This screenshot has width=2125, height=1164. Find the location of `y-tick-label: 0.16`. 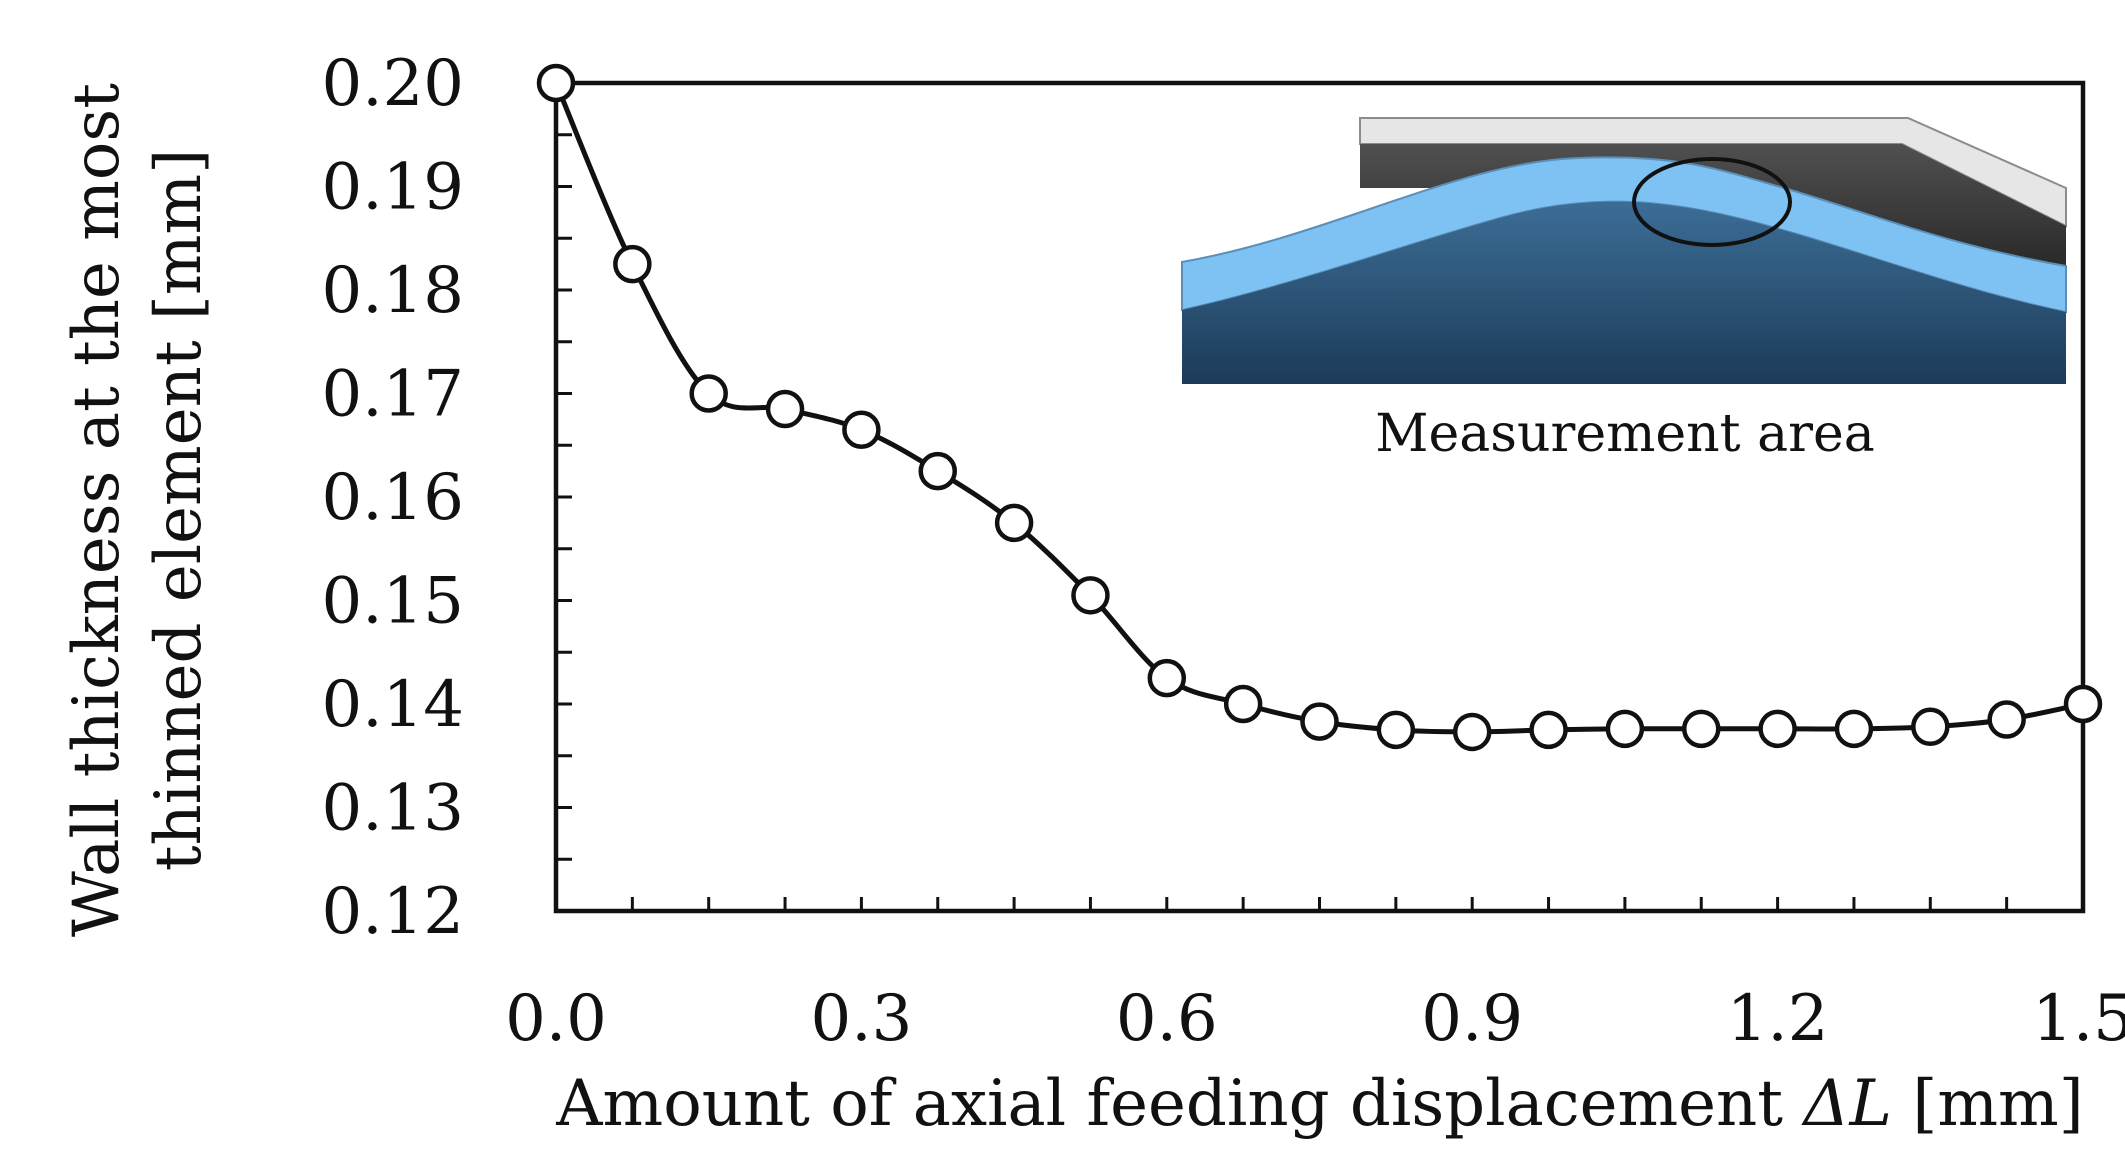

y-tick-label: 0.16 is located at coordinates (393, 498).